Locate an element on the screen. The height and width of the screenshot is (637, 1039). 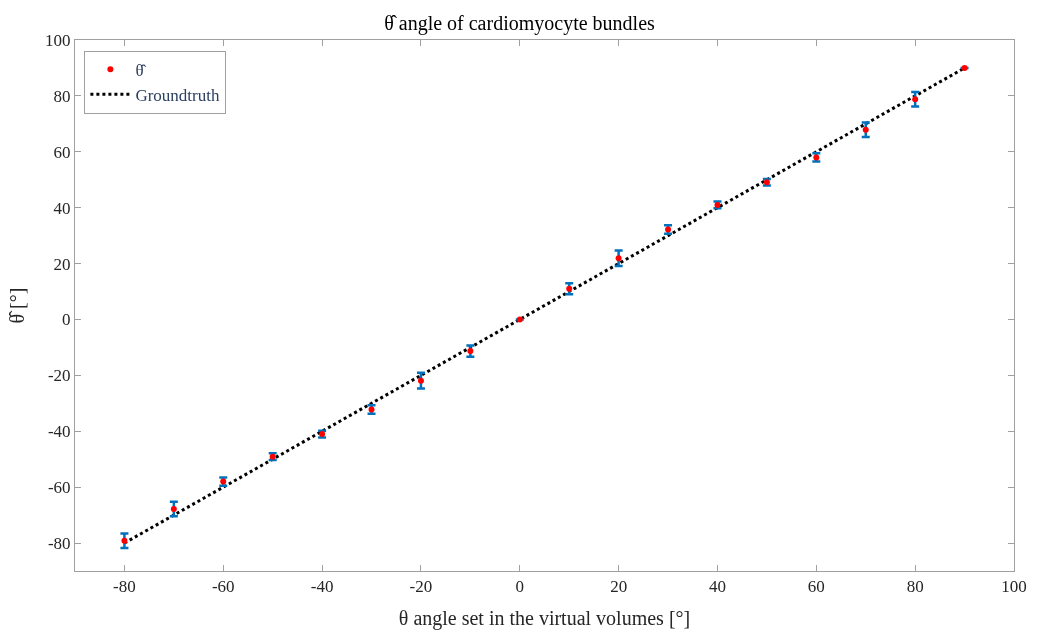
x-tick-label: 0 is located at coordinates (520, 587).